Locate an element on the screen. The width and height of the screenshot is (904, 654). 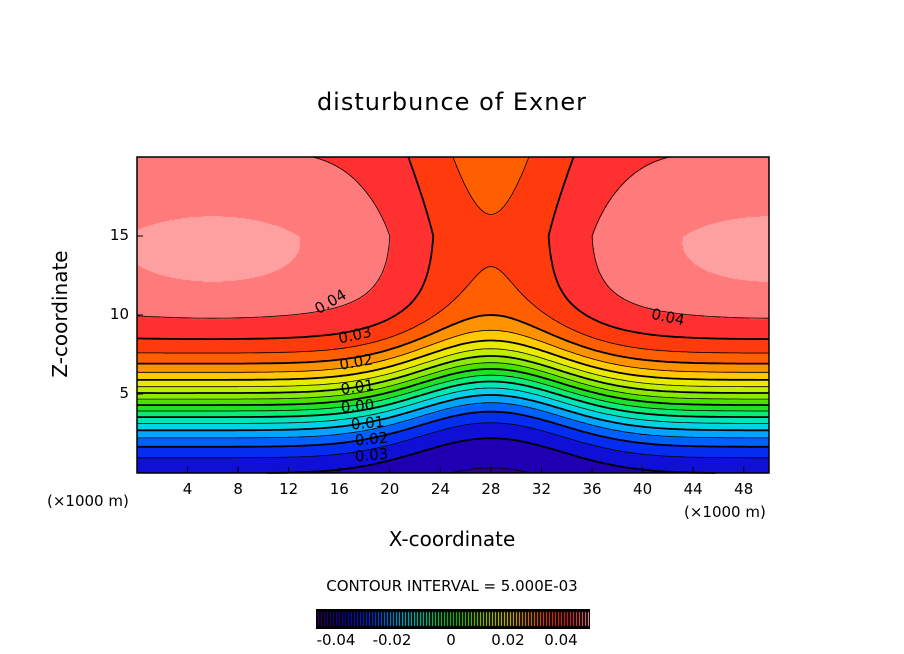
x-tick-label: 24 is located at coordinates (440, 489).